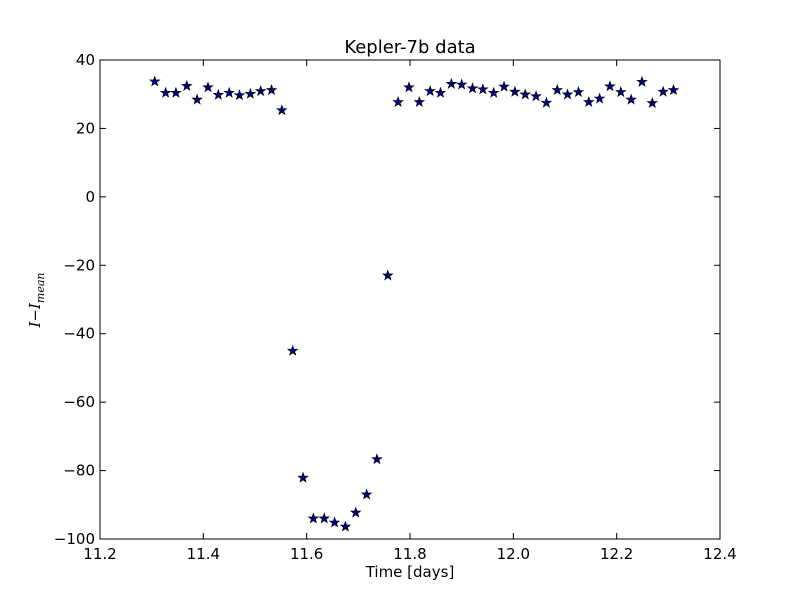 The height and width of the screenshot is (600, 800). Describe the element at coordinates (79, 265) in the screenshot. I see `y-tick-label: −20` at that location.